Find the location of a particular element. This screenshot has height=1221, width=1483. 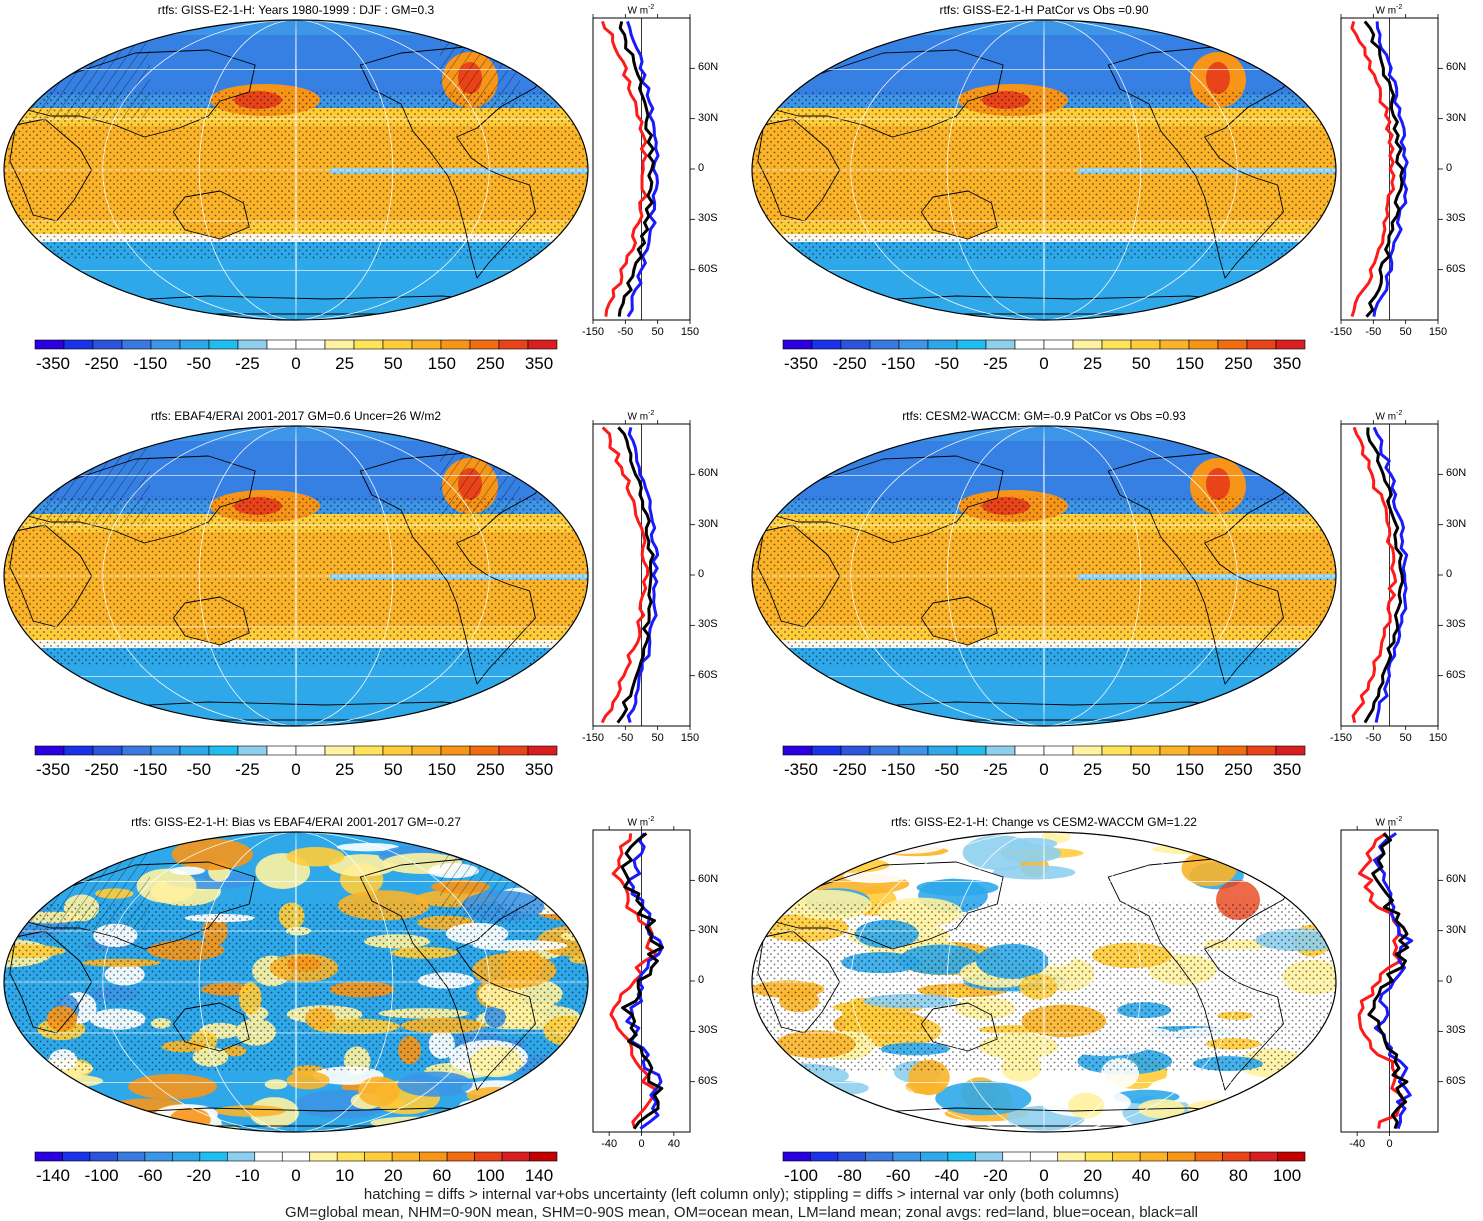

colorbar-label: 250 is located at coordinates (1238, 363).